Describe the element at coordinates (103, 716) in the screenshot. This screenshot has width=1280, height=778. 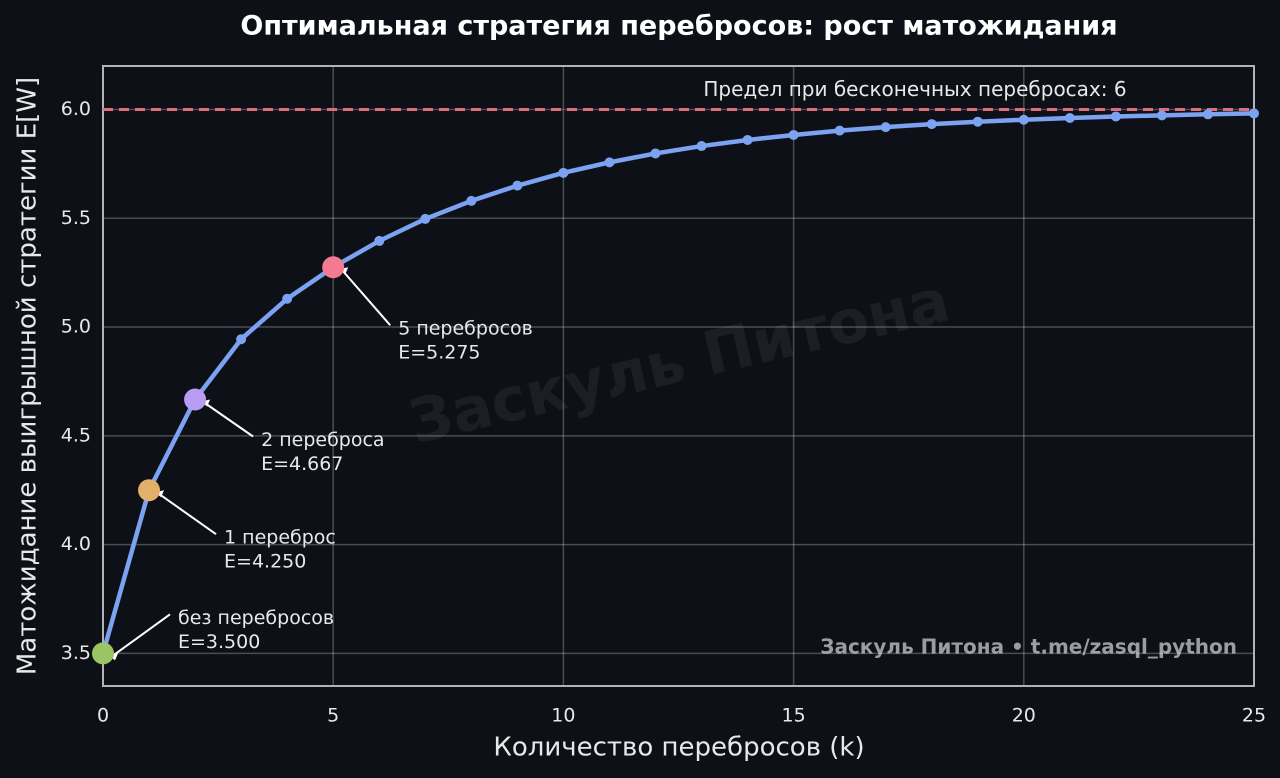
I see `x-tick-label: 0` at that location.